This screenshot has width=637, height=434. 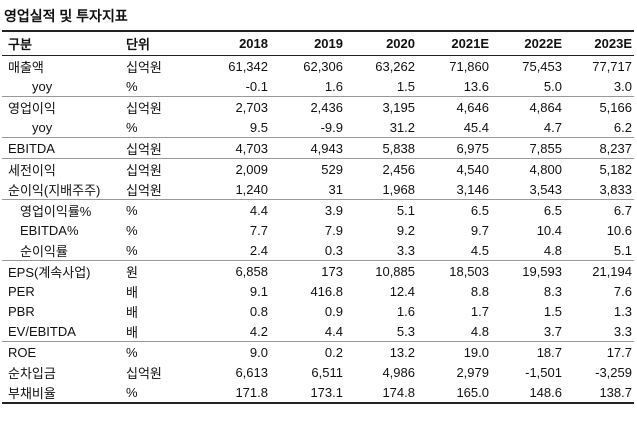 I want to click on value-cell: 2,009, so click(x=251, y=169).